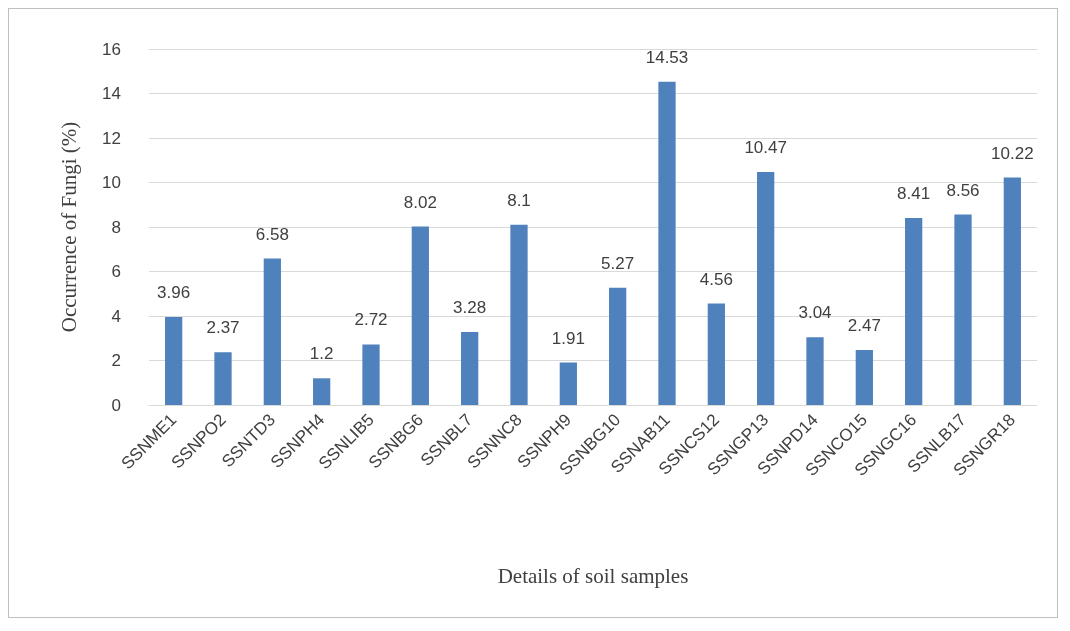  What do you see at coordinates (111, 93) in the screenshot?
I see `y-tick-label: 14` at bounding box center [111, 93].